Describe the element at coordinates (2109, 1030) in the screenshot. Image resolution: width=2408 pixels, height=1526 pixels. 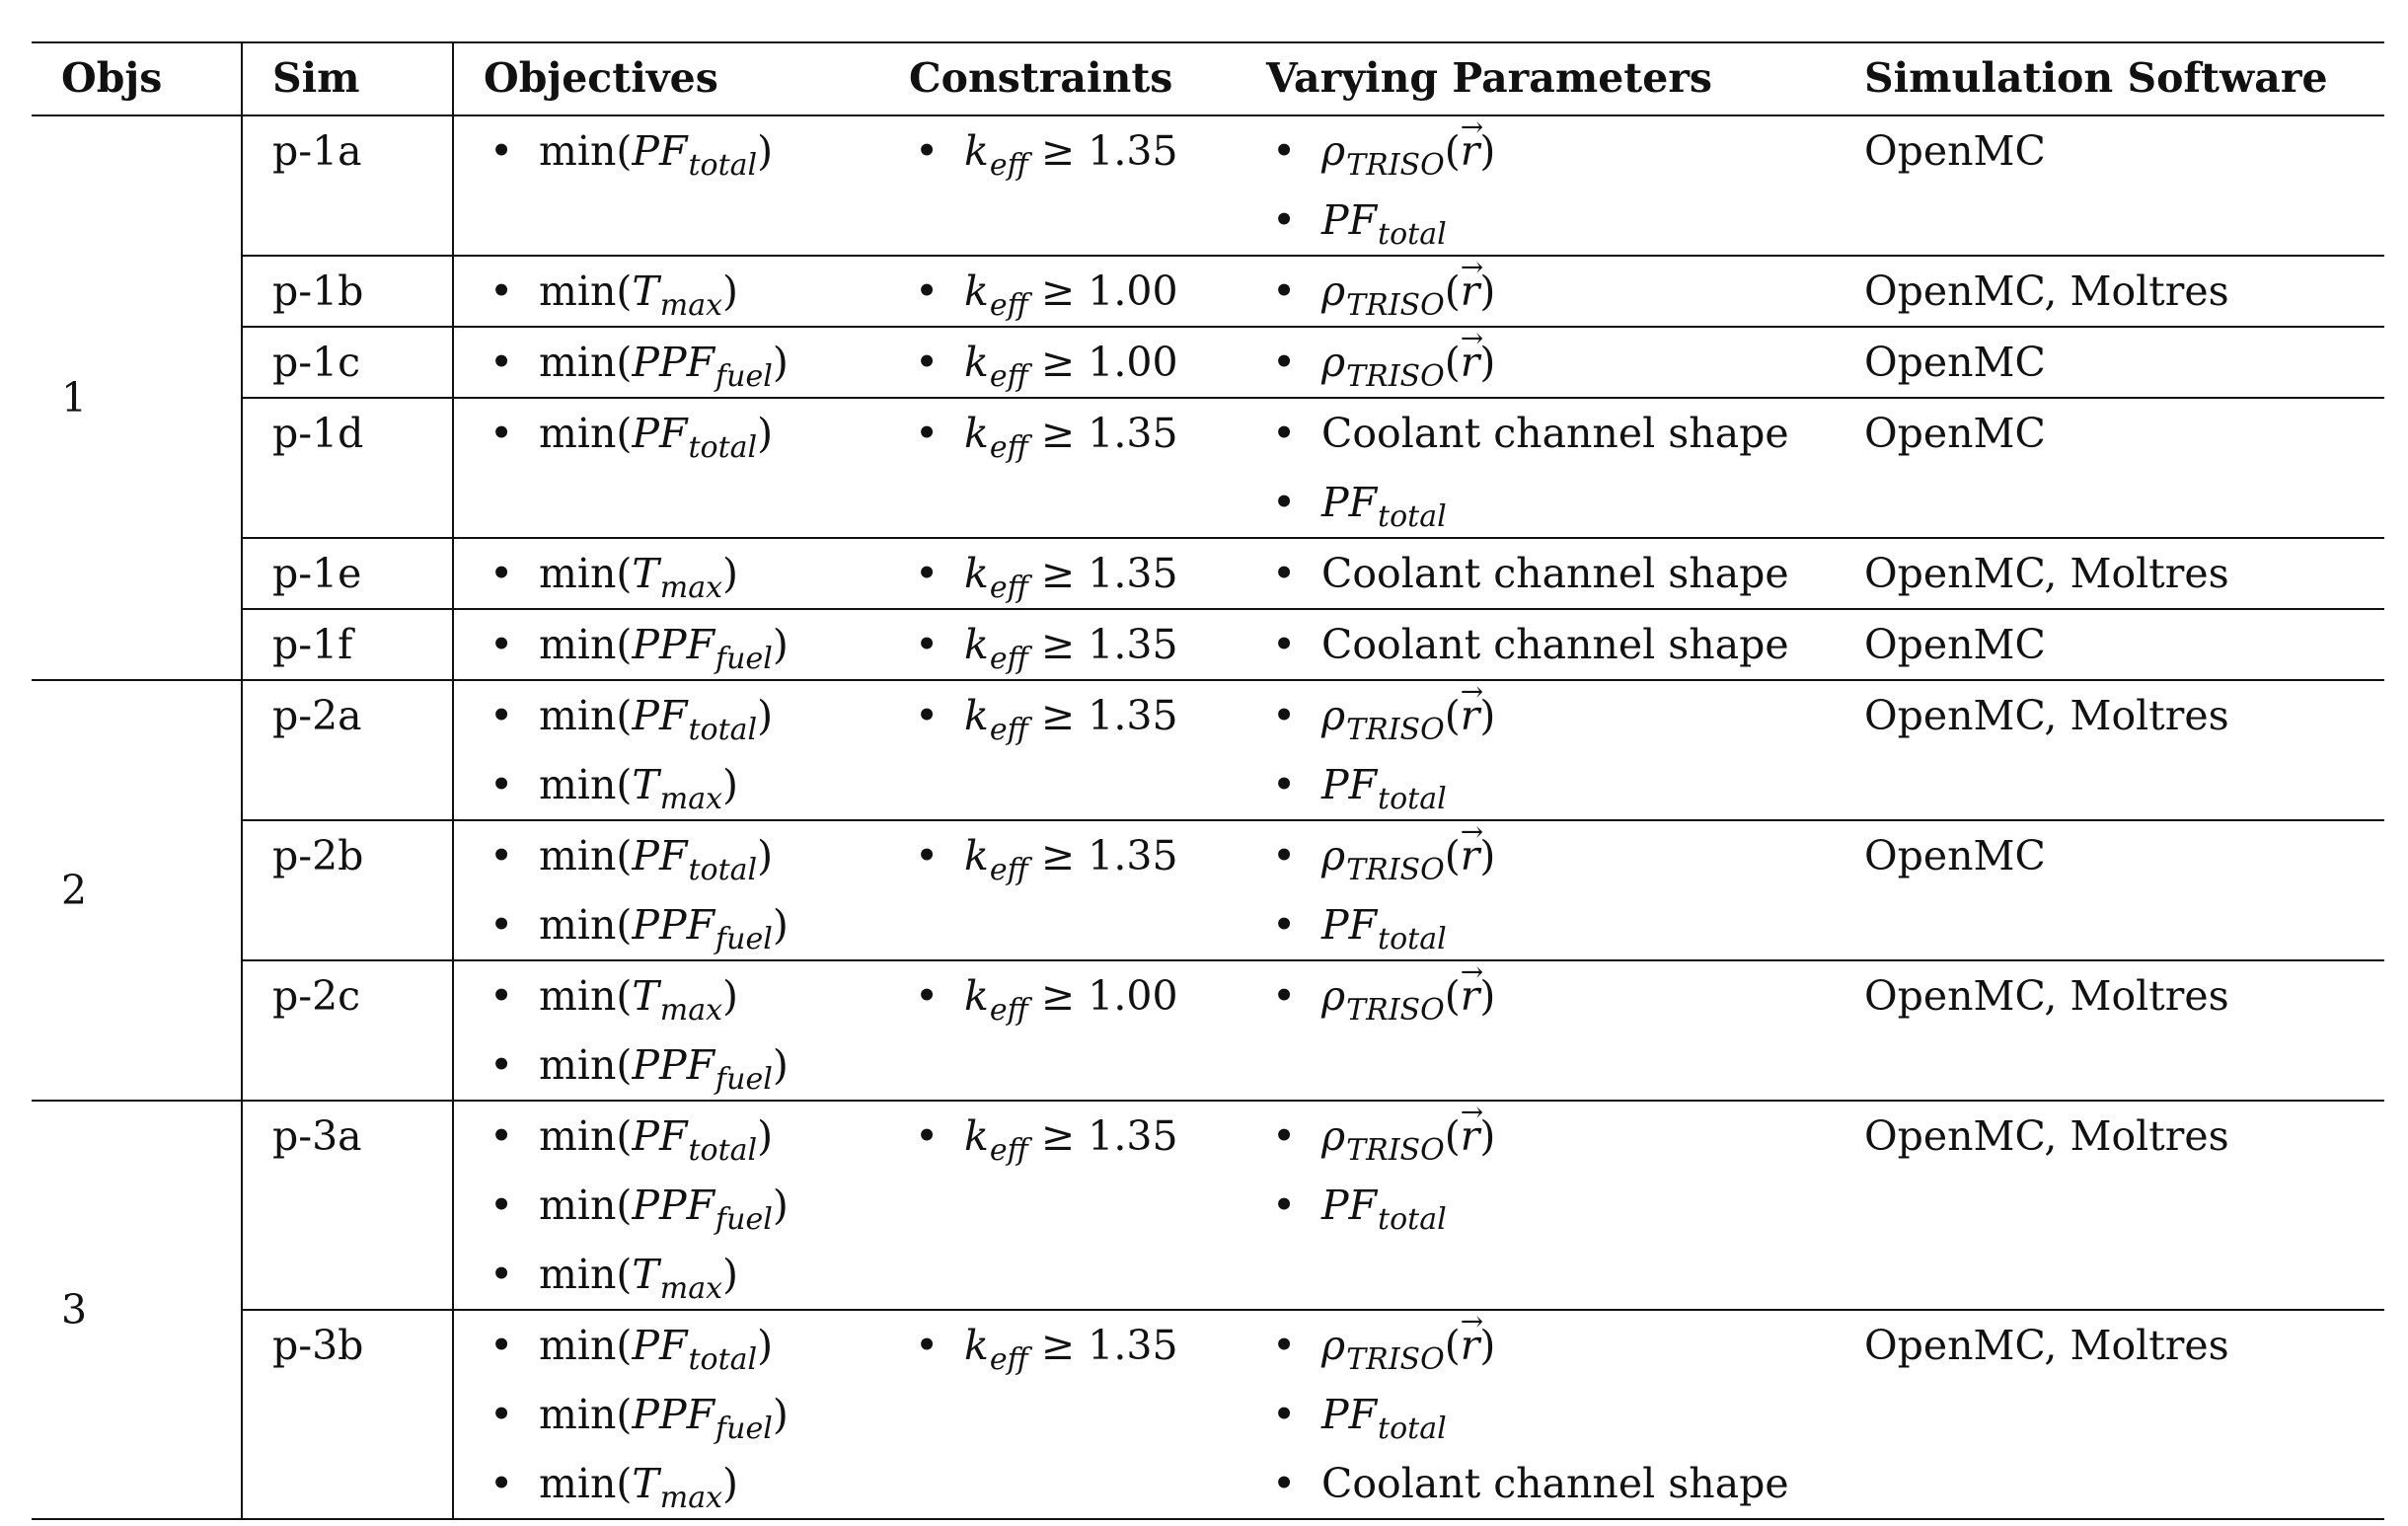
I see `software-cell: OpenMC, Moltres` at that location.